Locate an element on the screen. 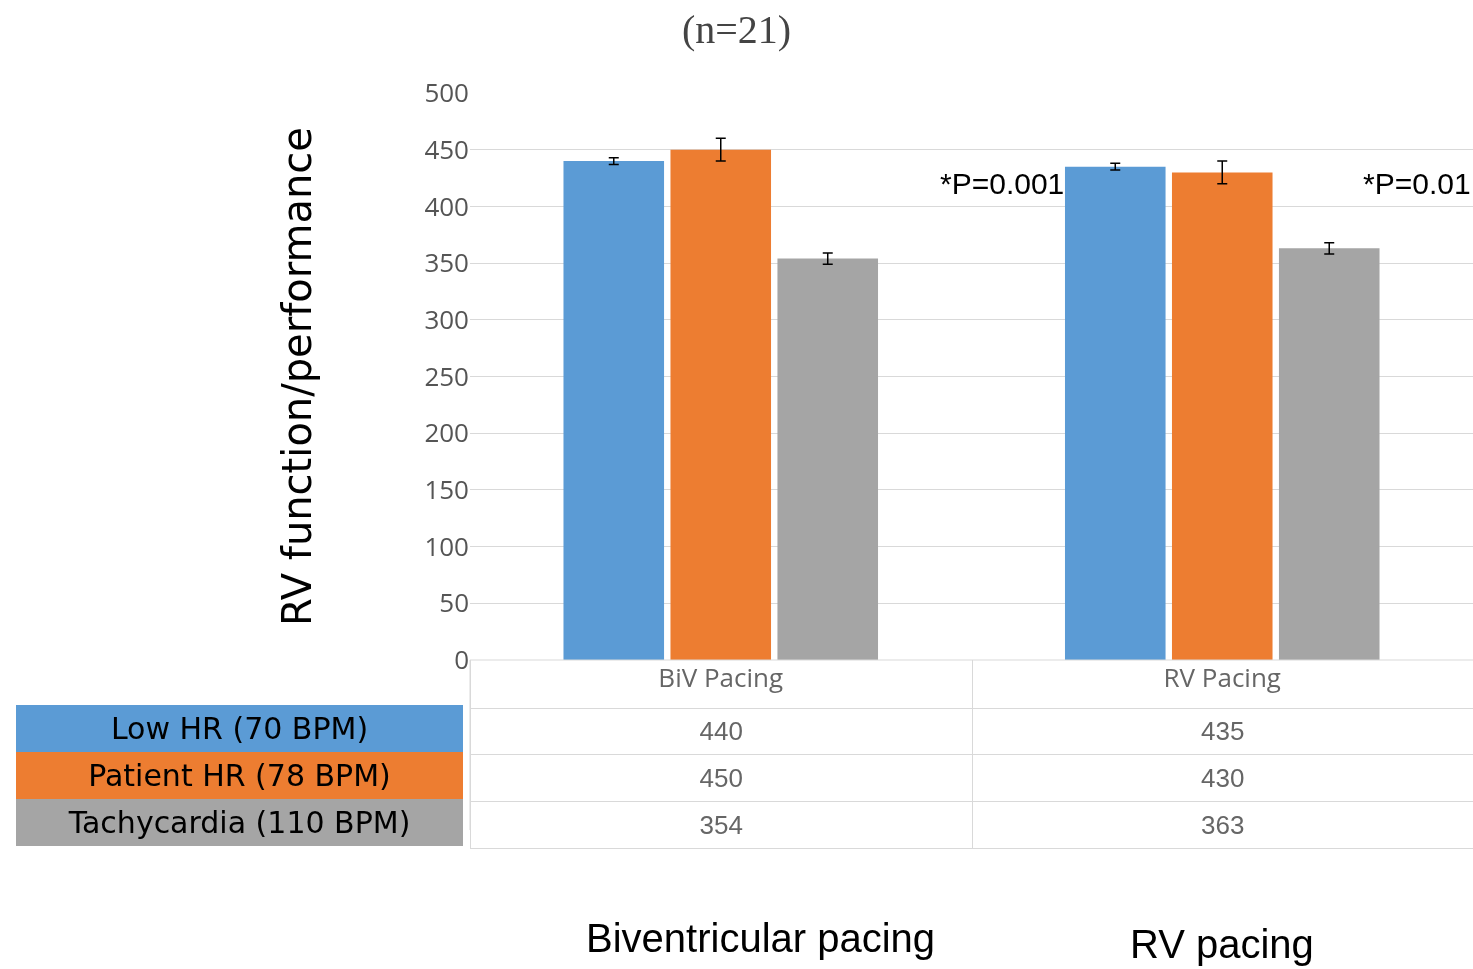 The image size is (1473, 969). text: Biventricular pacing is located at coordinates (761, 938).